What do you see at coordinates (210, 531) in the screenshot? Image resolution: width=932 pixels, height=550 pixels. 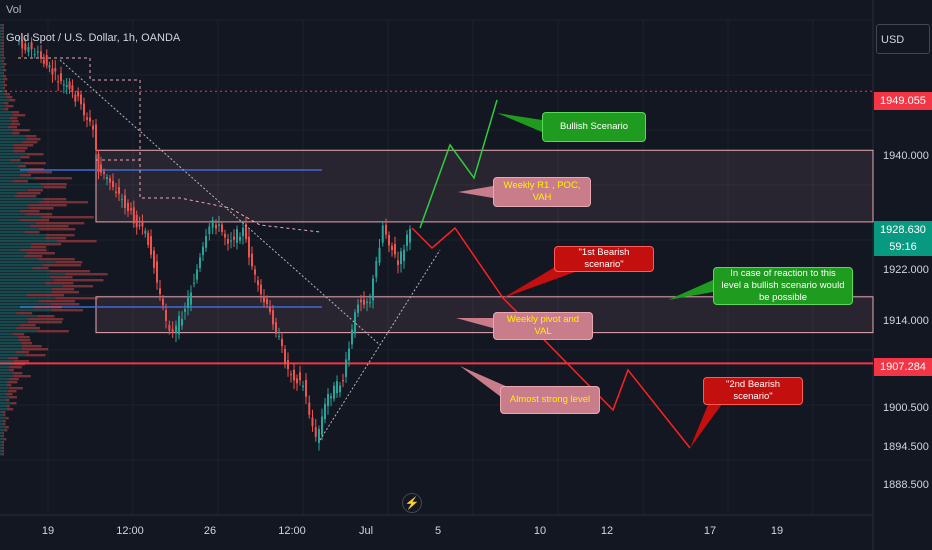 I see `time-tick: 26` at bounding box center [210, 531].